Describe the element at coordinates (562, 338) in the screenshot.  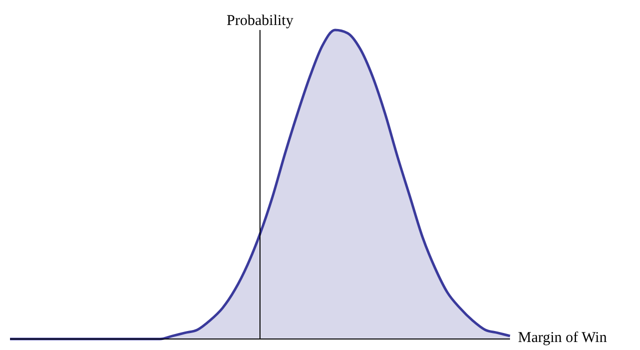
I see `x-axis-title: Margin of Win` at that location.